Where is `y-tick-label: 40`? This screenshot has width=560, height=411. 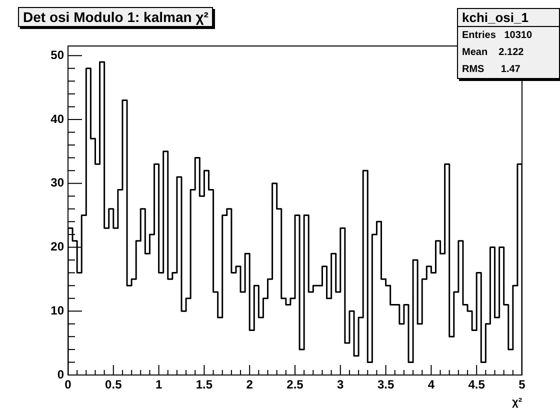
y-tick-label: 40 is located at coordinates (57, 119).